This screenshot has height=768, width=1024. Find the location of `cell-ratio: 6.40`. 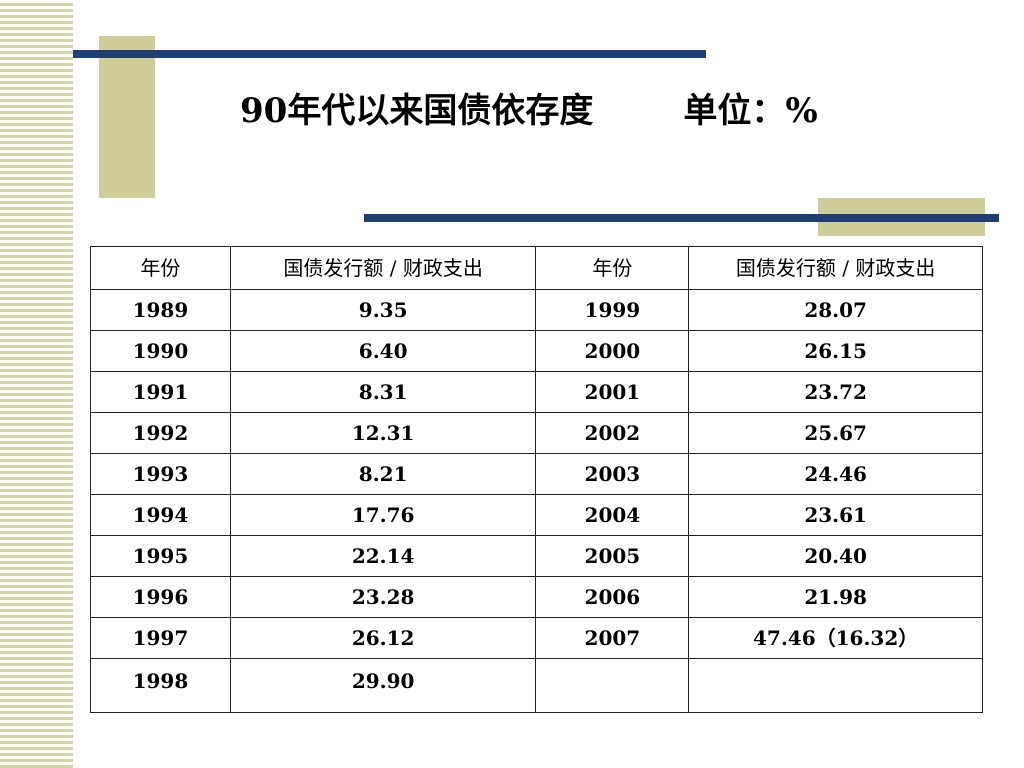

cell-ratio: 6.40 is located at coordinates (383, 351).